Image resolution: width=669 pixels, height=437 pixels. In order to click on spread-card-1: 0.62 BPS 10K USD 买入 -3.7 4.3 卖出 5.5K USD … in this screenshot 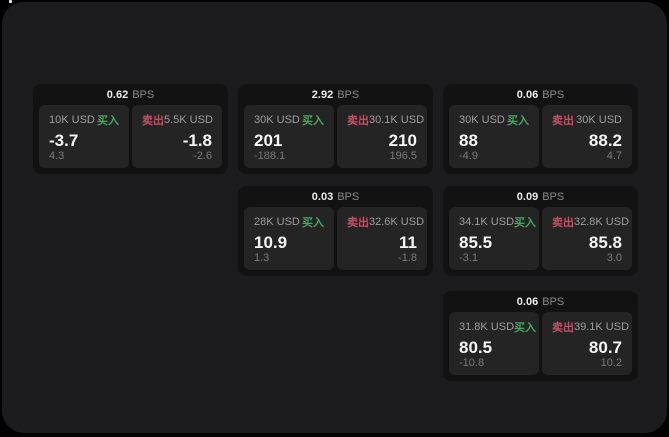, I will do `click(130, 129)`.